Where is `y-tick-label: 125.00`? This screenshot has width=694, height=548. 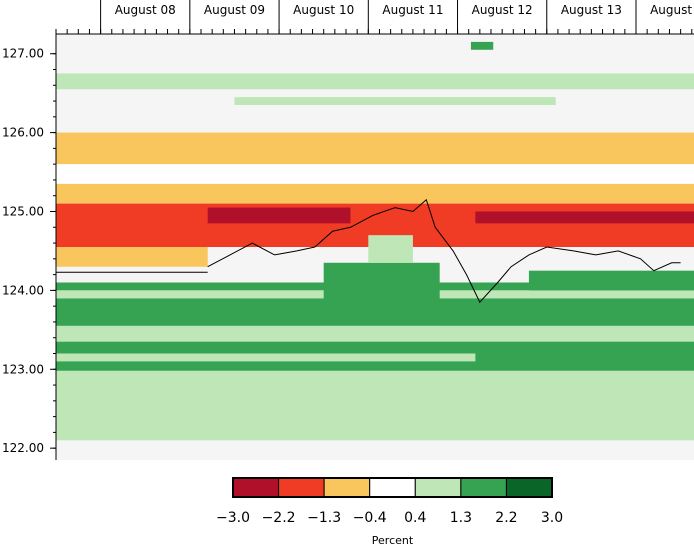 y-tick-label: 125.00 is located at coordinates (23, 212).